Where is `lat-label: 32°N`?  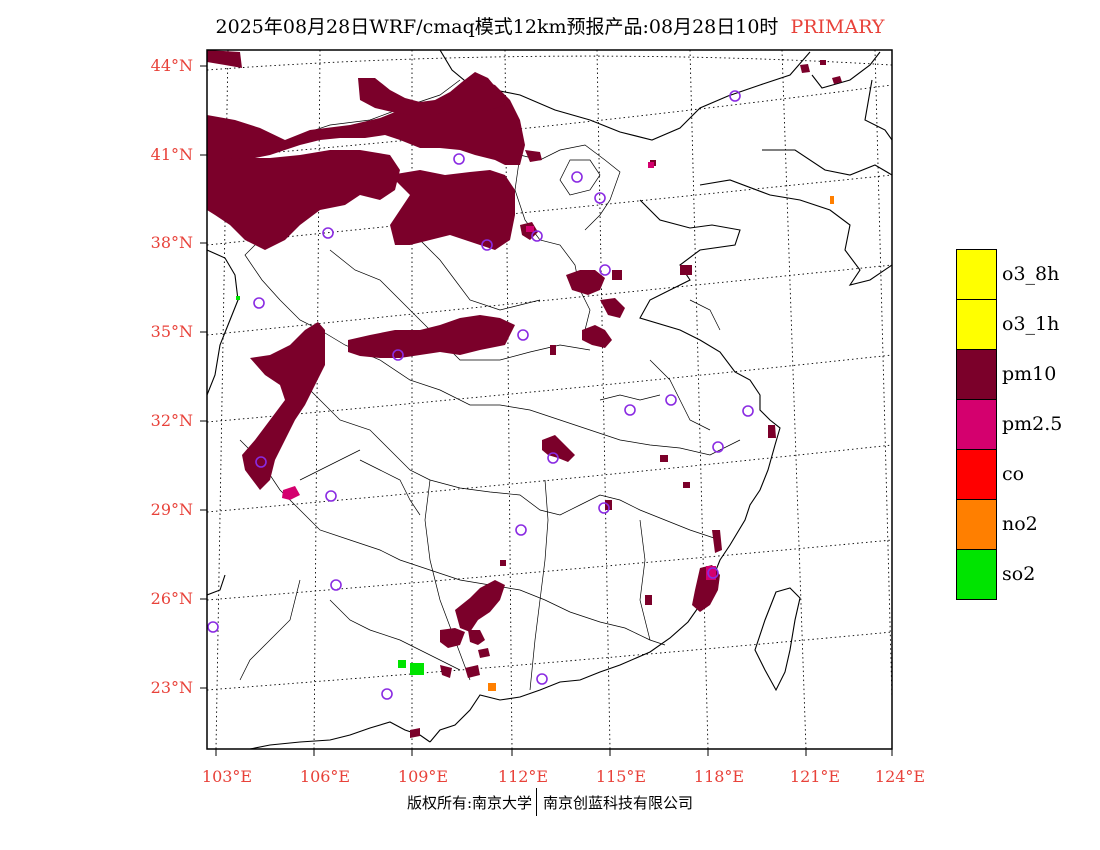
lat-label: 32°N is located at coordinates (172, 420).